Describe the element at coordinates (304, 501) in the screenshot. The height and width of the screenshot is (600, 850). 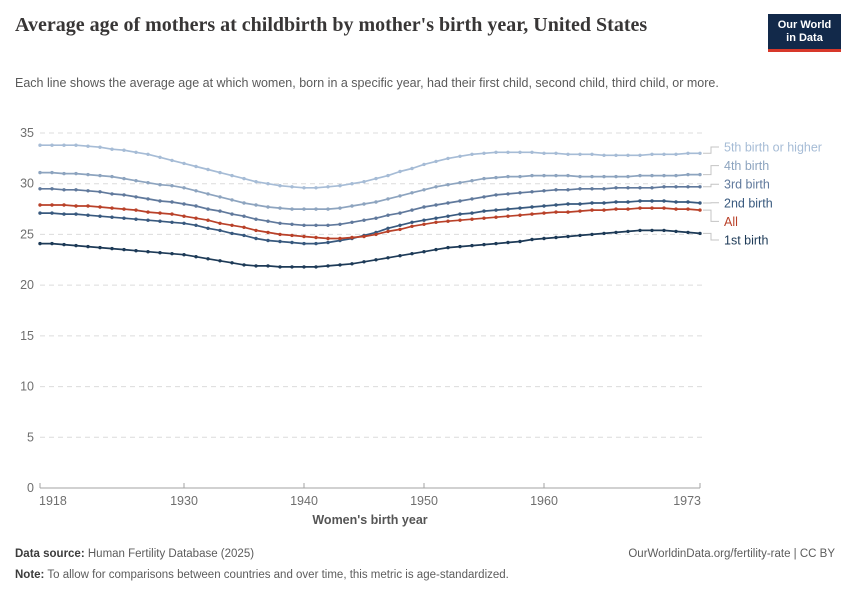
I see `x-tick-label-1940: 1940` at that location.